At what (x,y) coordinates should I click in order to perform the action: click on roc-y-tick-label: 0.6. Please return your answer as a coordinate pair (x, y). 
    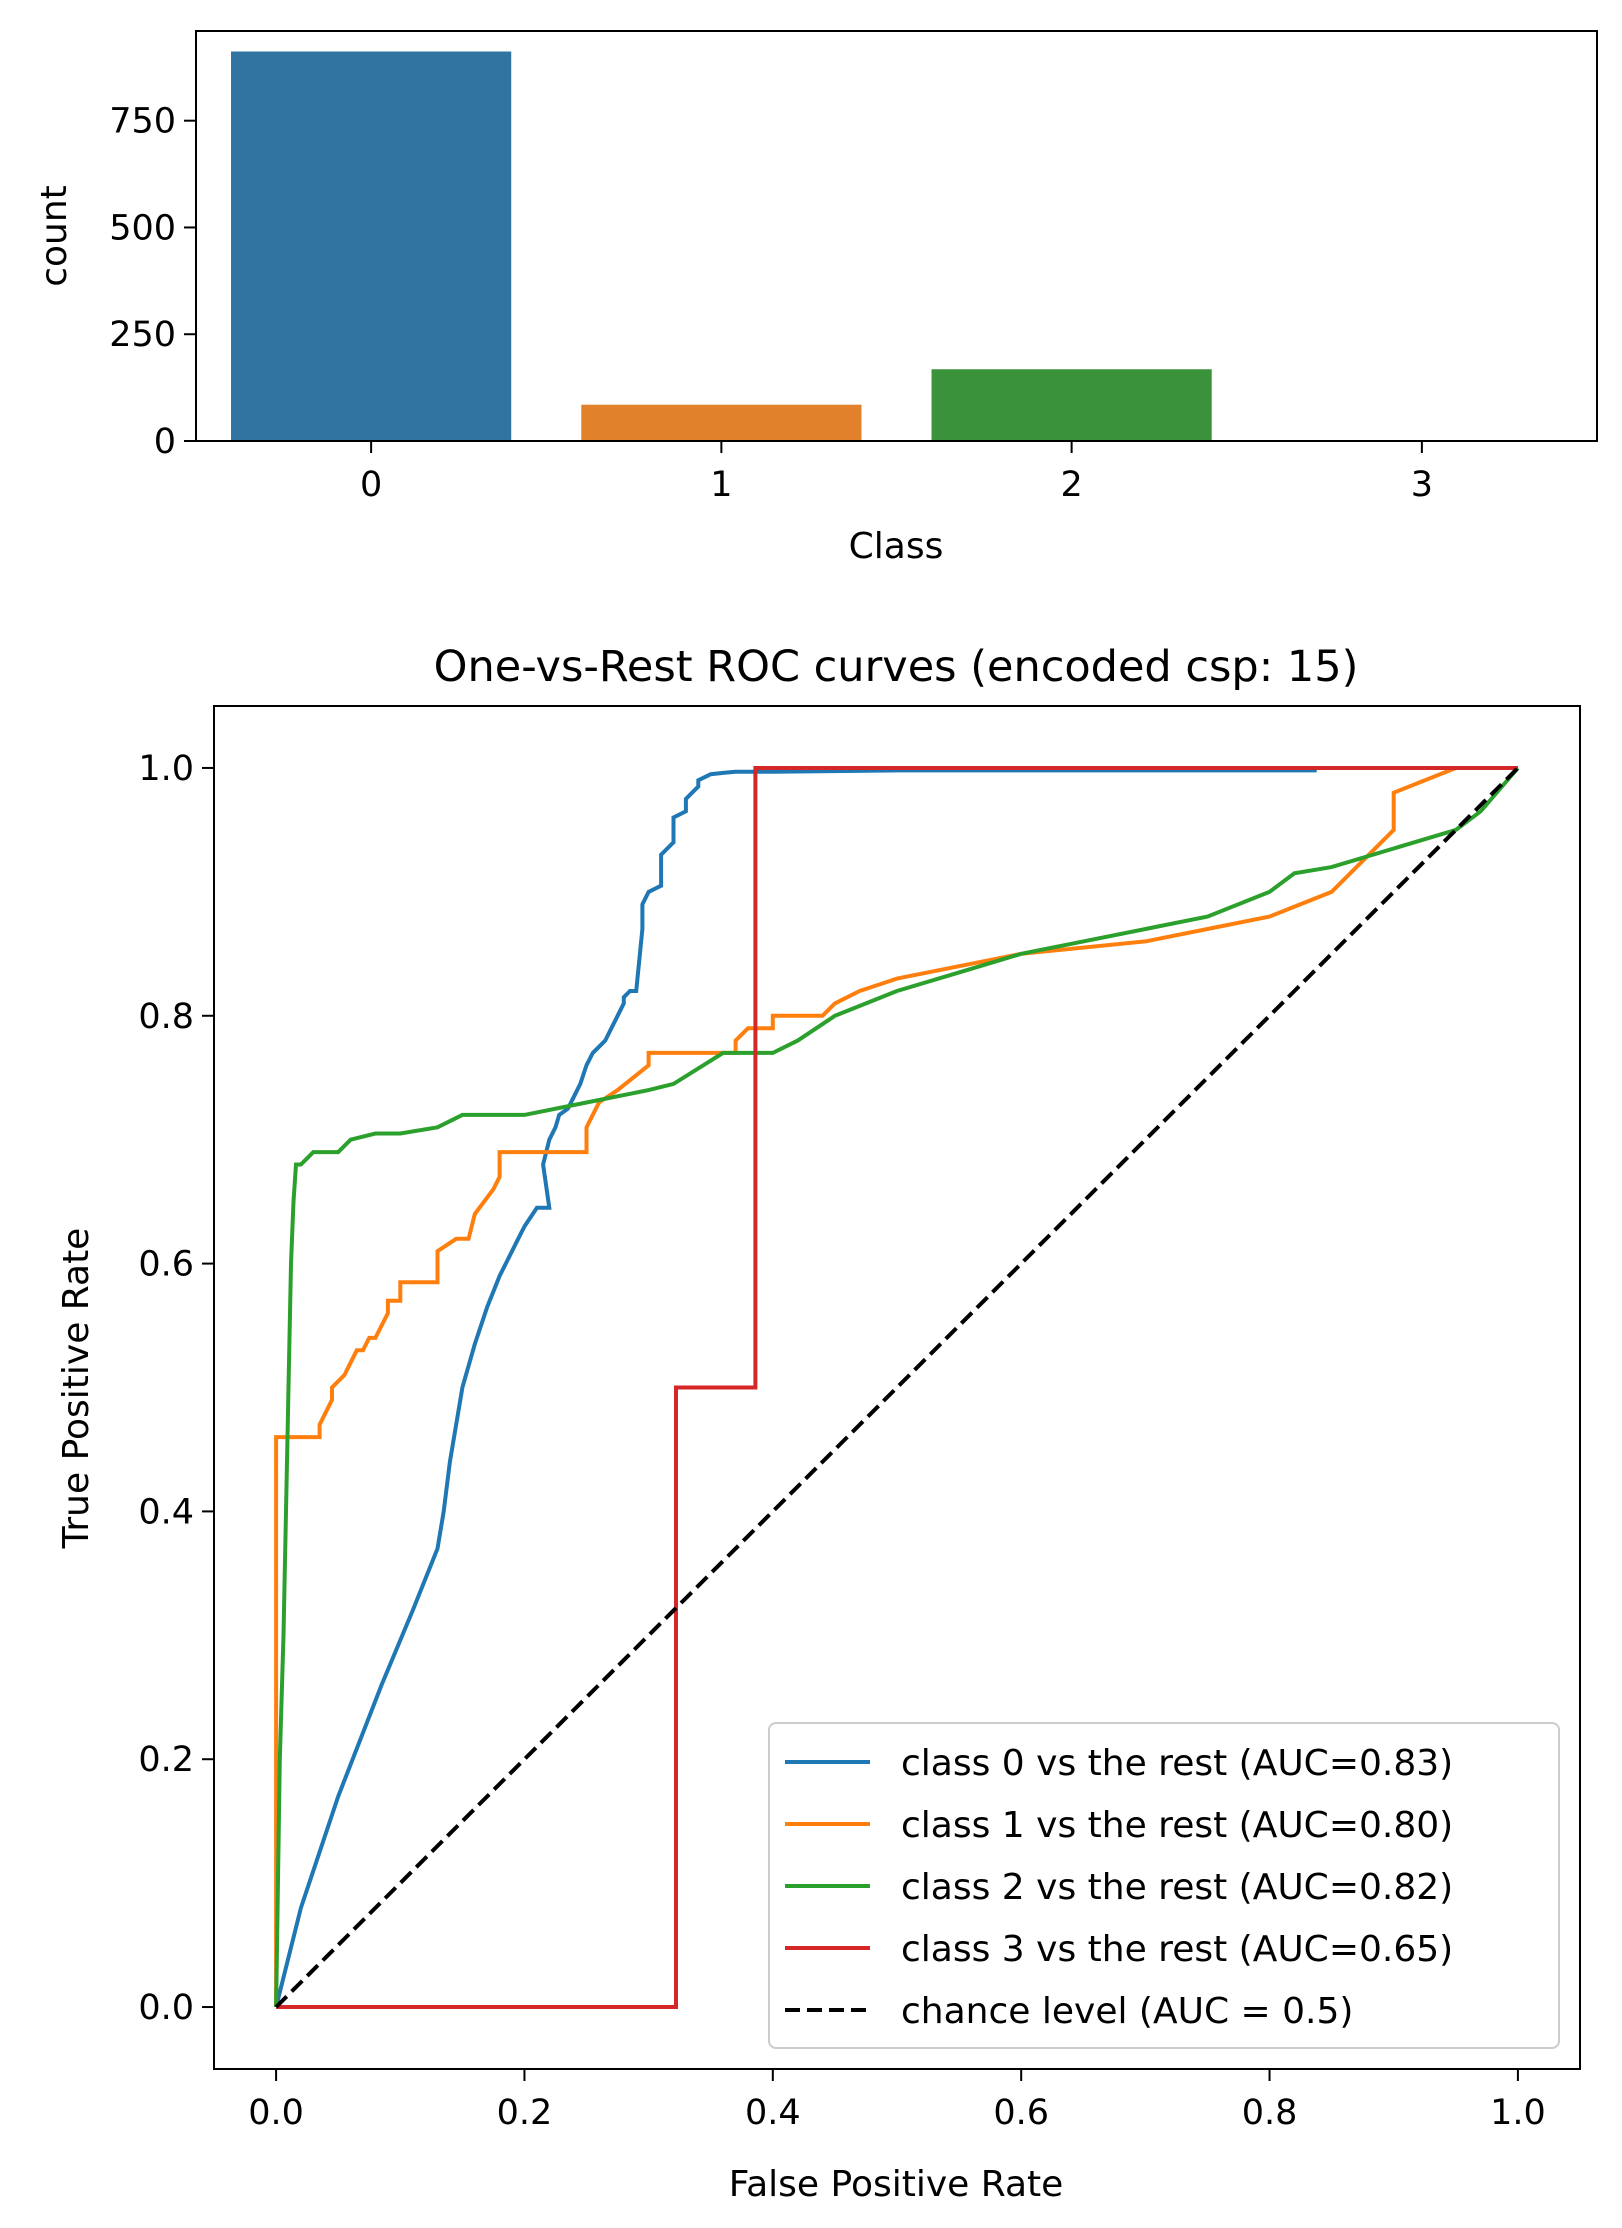
    Looking at the image, I should click on (166, 1265).